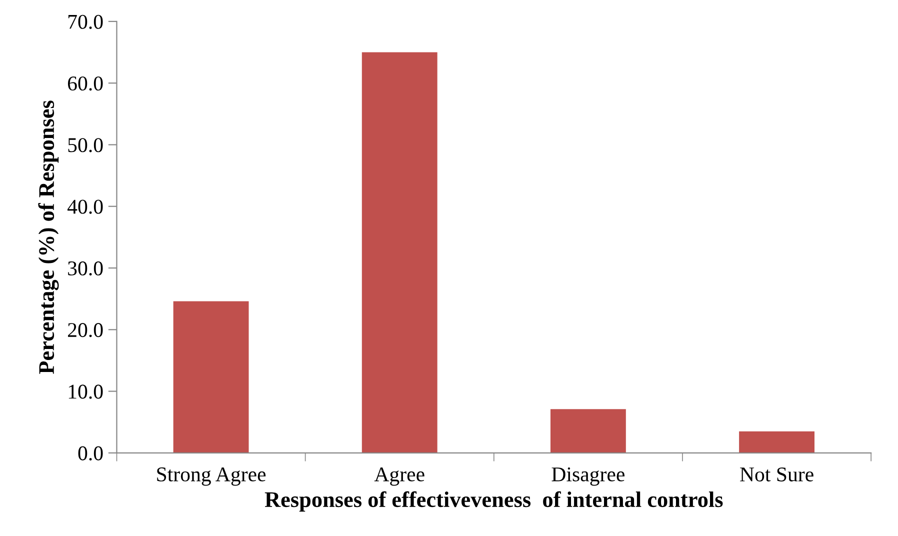  What do you see at coordinates (211, 476) in the screenshot?
I see `x-tick-label: Strong Agree` at bounding box center [211, 476].